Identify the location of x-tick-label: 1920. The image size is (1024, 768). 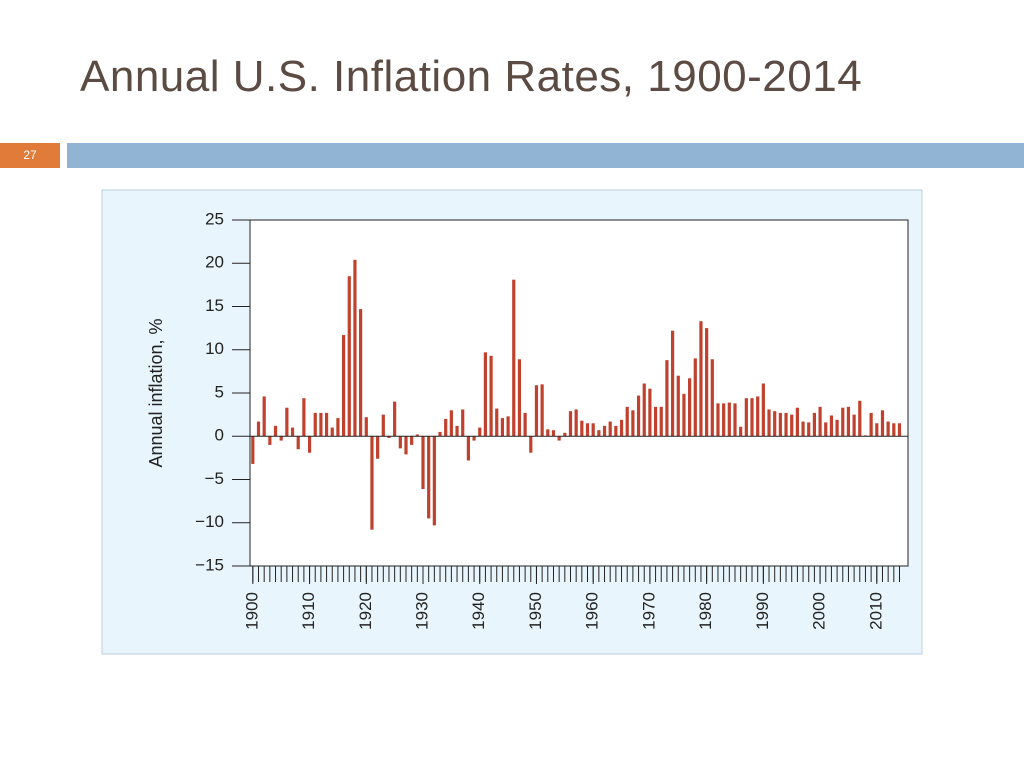
(365, 611).